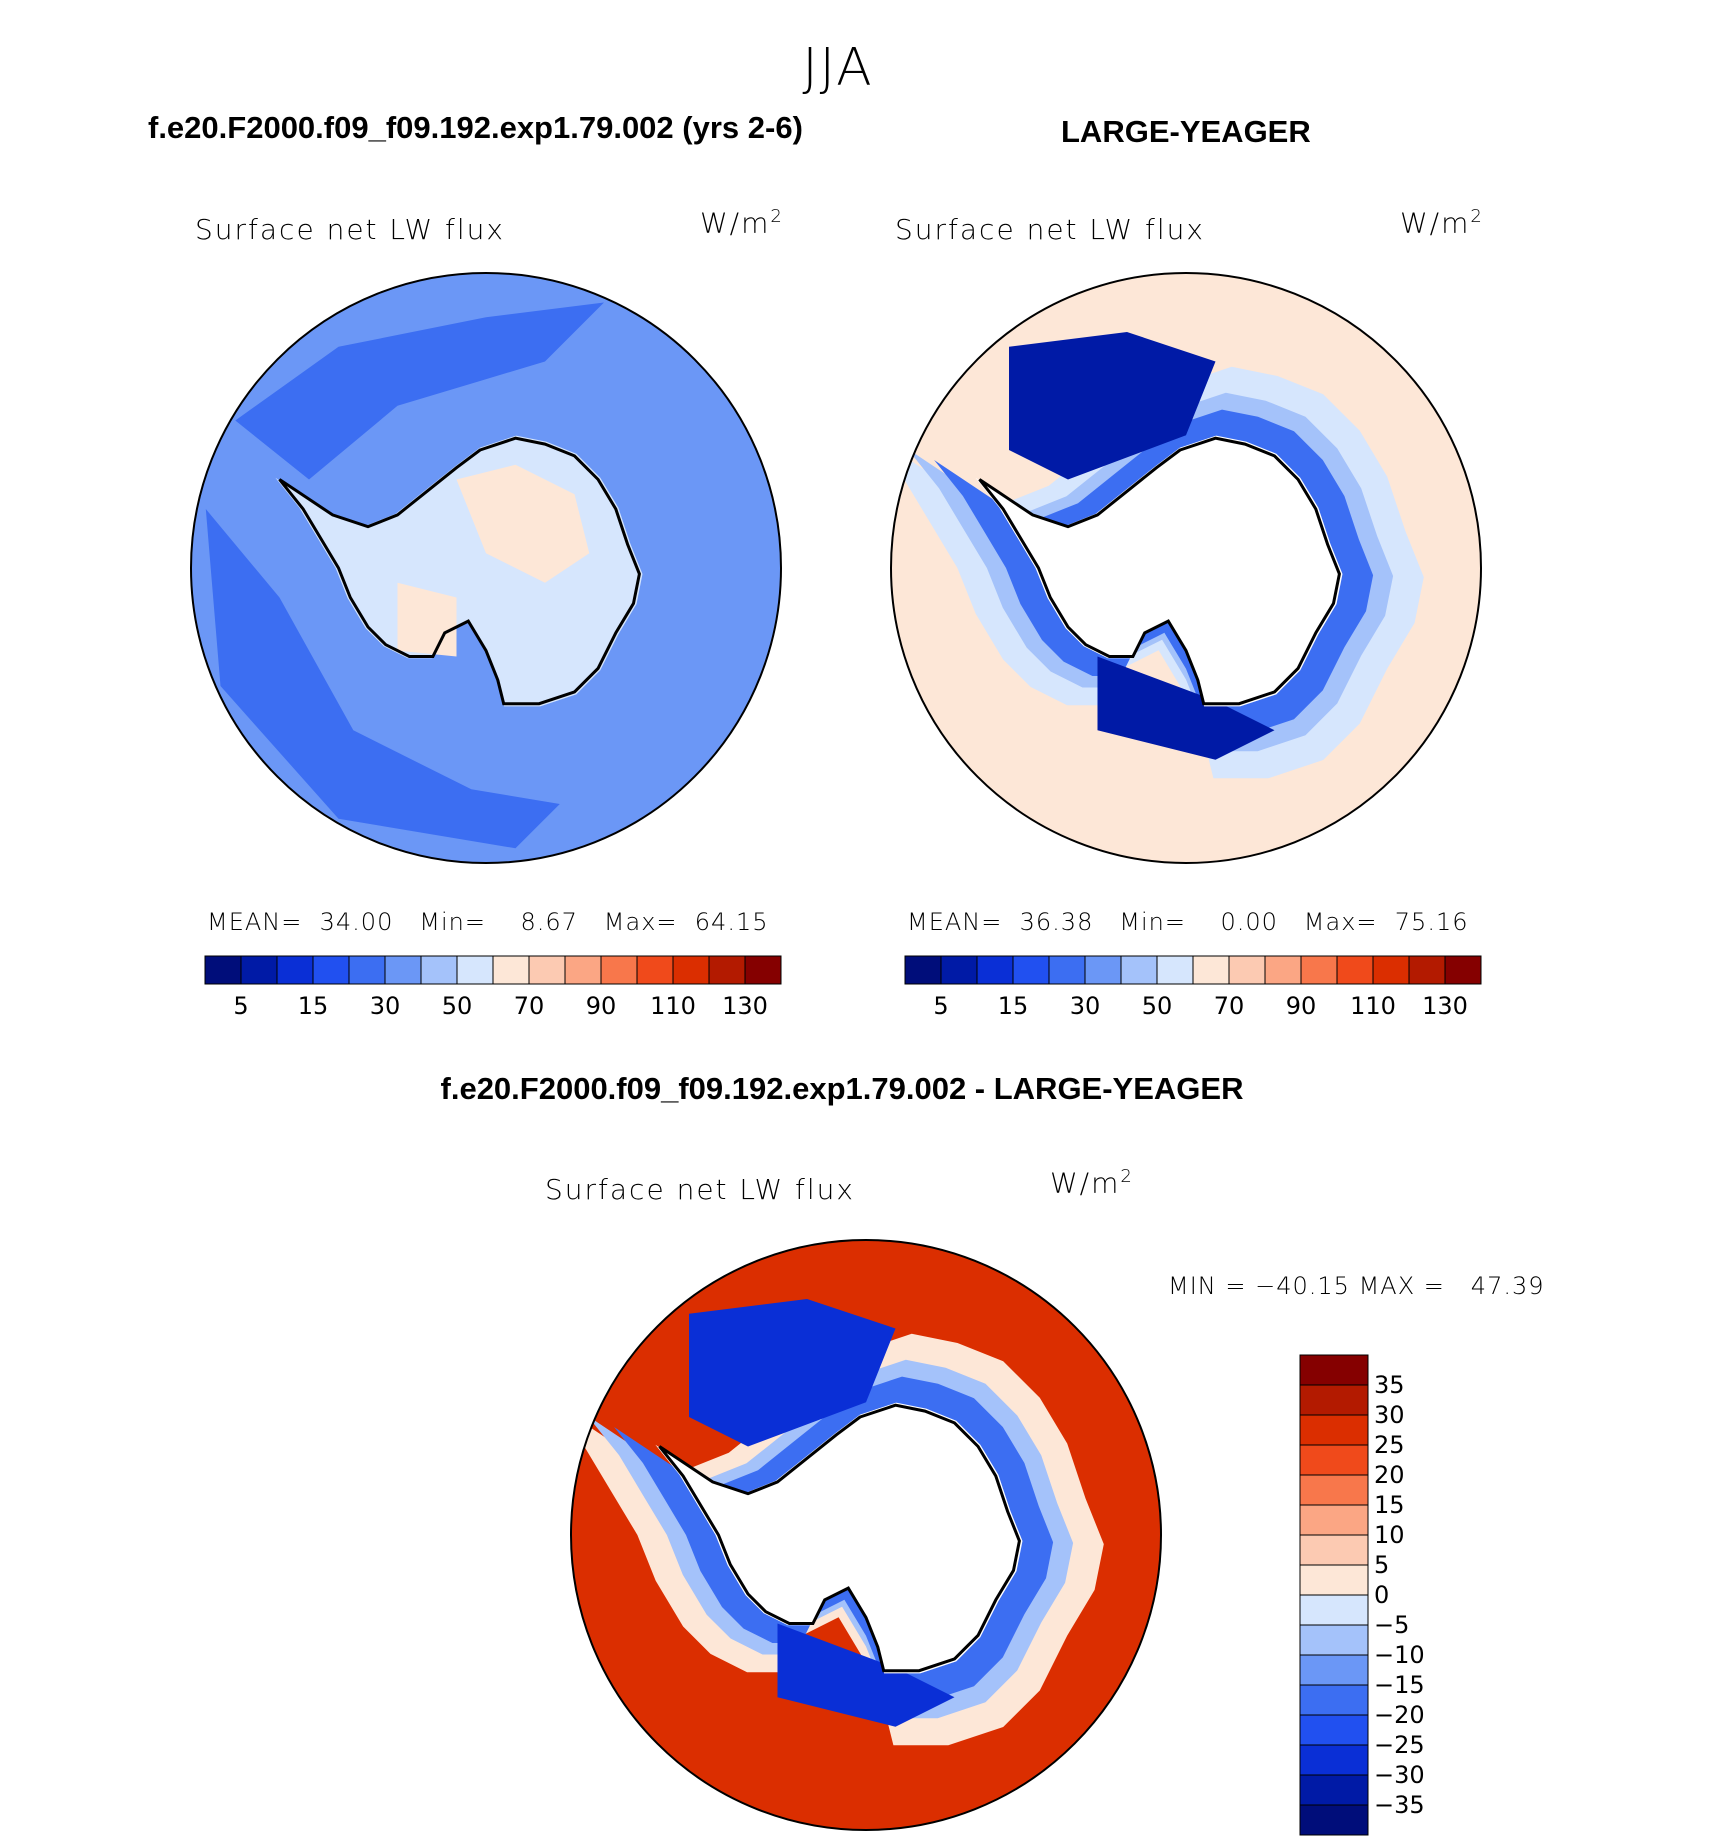 This screenshot has width=1710, height=1840. Describe the element at coordinates (673, 1006) in the screenshot. I see `colorbar-tick-label: 110` at that location.